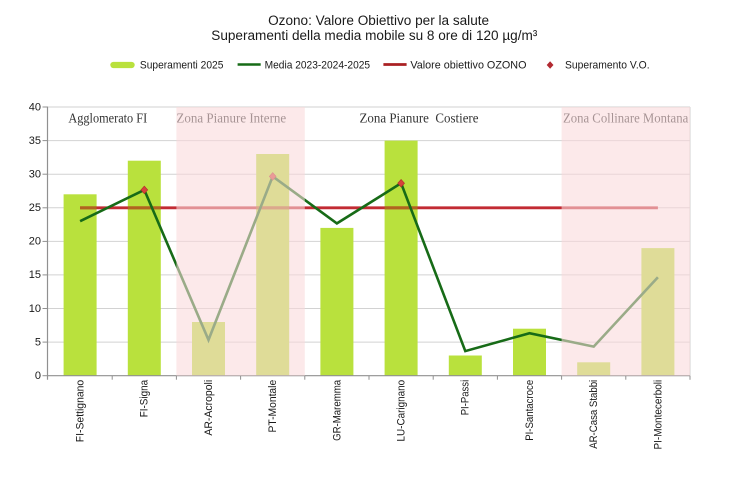 The width and height of the screenshot is (739, 489). Describe the element at coordinates (35, 275) in the screenshot. I see `svg-text: 15` at that location.